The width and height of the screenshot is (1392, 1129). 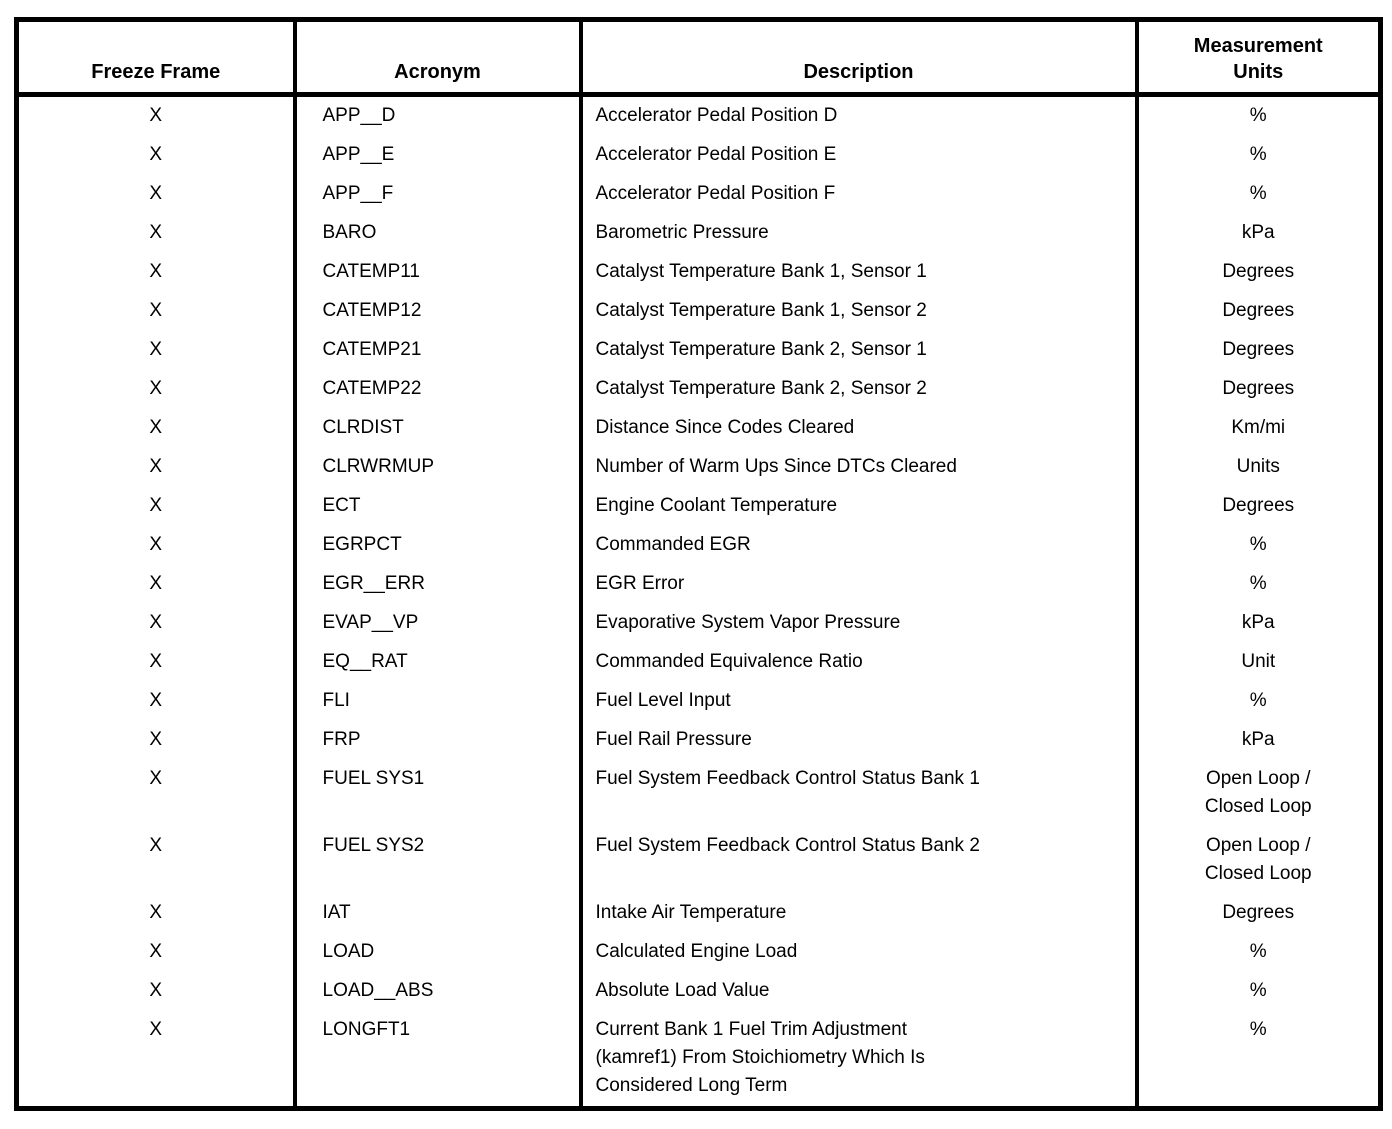 What do you see at coordinates (436, 233) in the screenshot?
I see `cell-acronym: BARO` at bounding box center [436, 233].